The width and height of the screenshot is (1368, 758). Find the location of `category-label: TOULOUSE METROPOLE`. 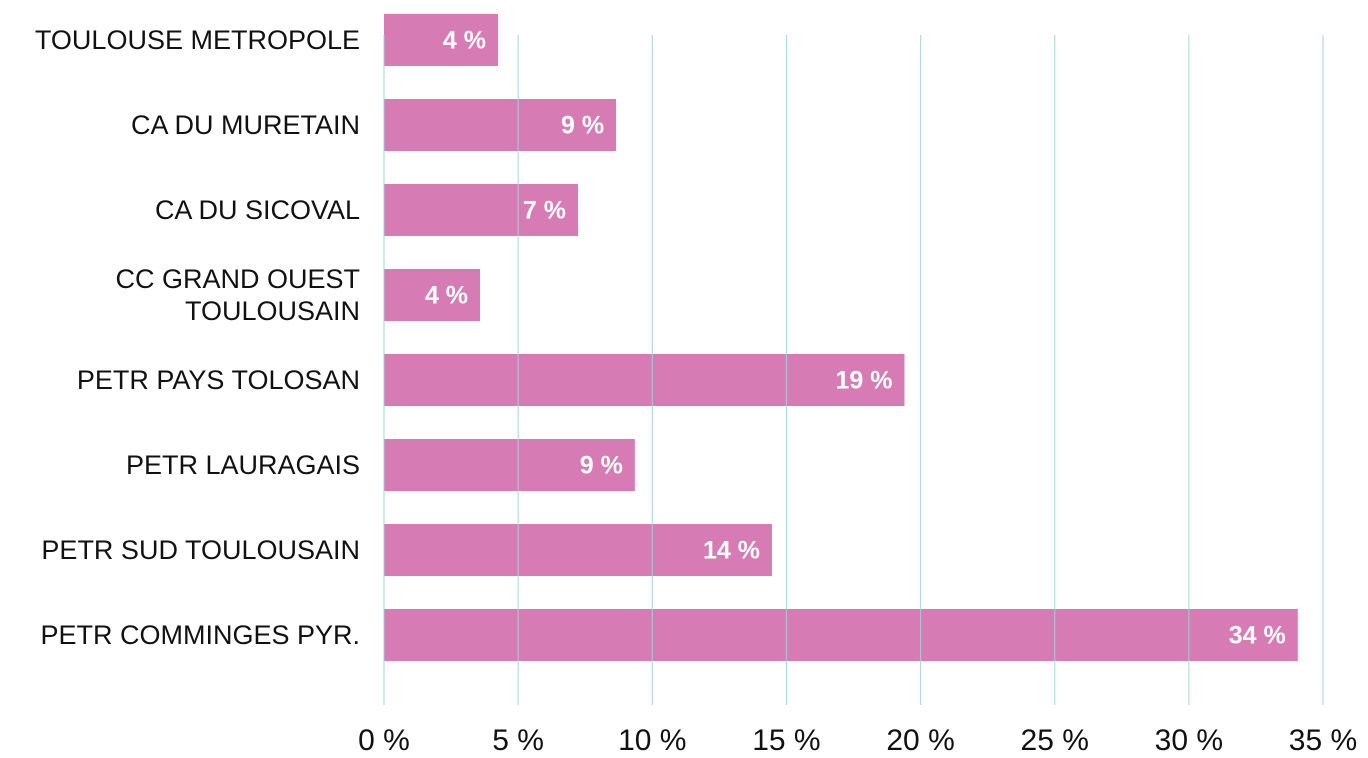

category-label: TOULOUSE METROPOLE is located at coordinates (197, 40).